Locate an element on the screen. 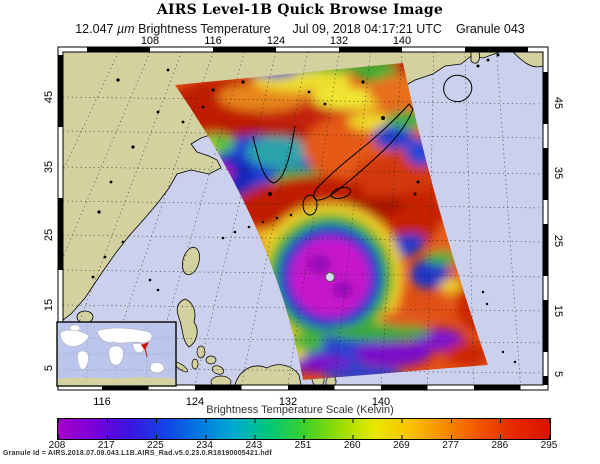  right-axis-labels: 45 35 25 15 5 is located at coordinates (558, 237).